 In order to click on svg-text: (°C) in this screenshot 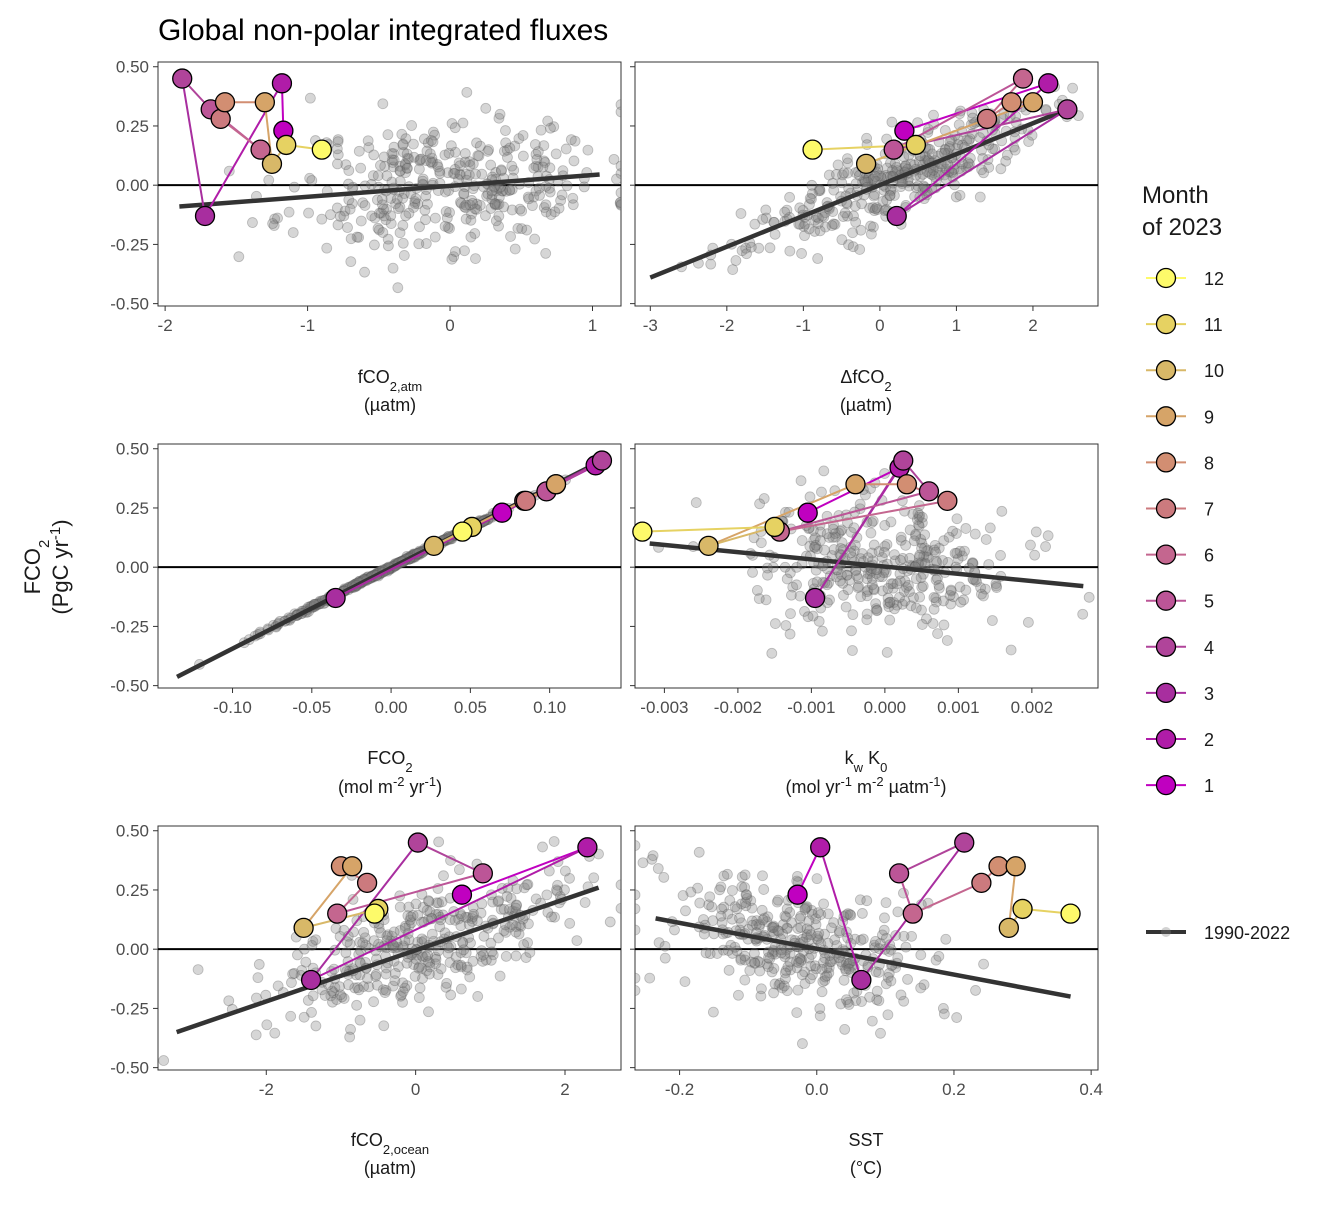, I will do `click(866, 1168)`.